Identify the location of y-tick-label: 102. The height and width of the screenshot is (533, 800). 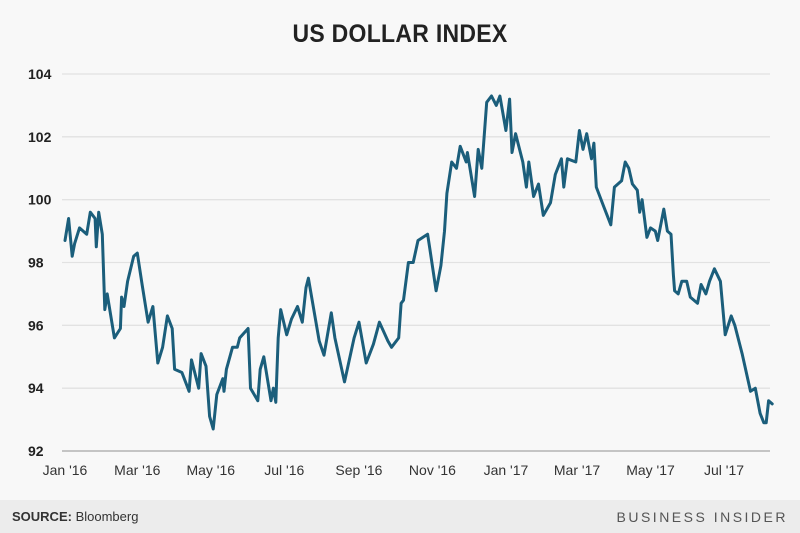
(40, 137).